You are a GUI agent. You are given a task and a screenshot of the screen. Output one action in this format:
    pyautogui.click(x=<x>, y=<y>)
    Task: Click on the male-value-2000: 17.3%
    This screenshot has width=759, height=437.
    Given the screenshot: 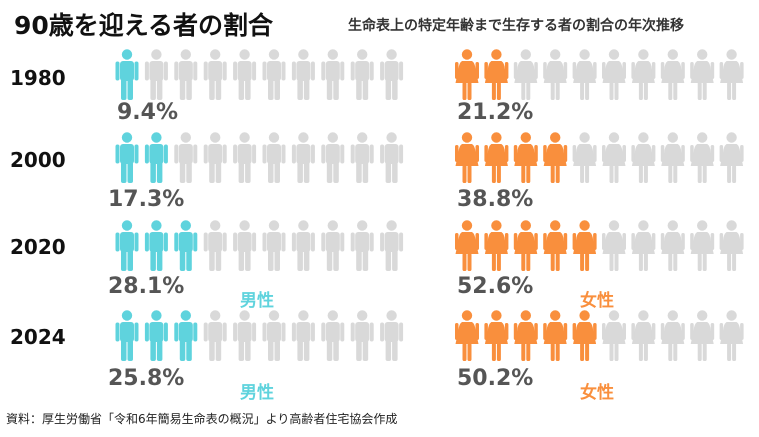 What is the action you would take?
    pyautogui.click(x=146, y=199)
    